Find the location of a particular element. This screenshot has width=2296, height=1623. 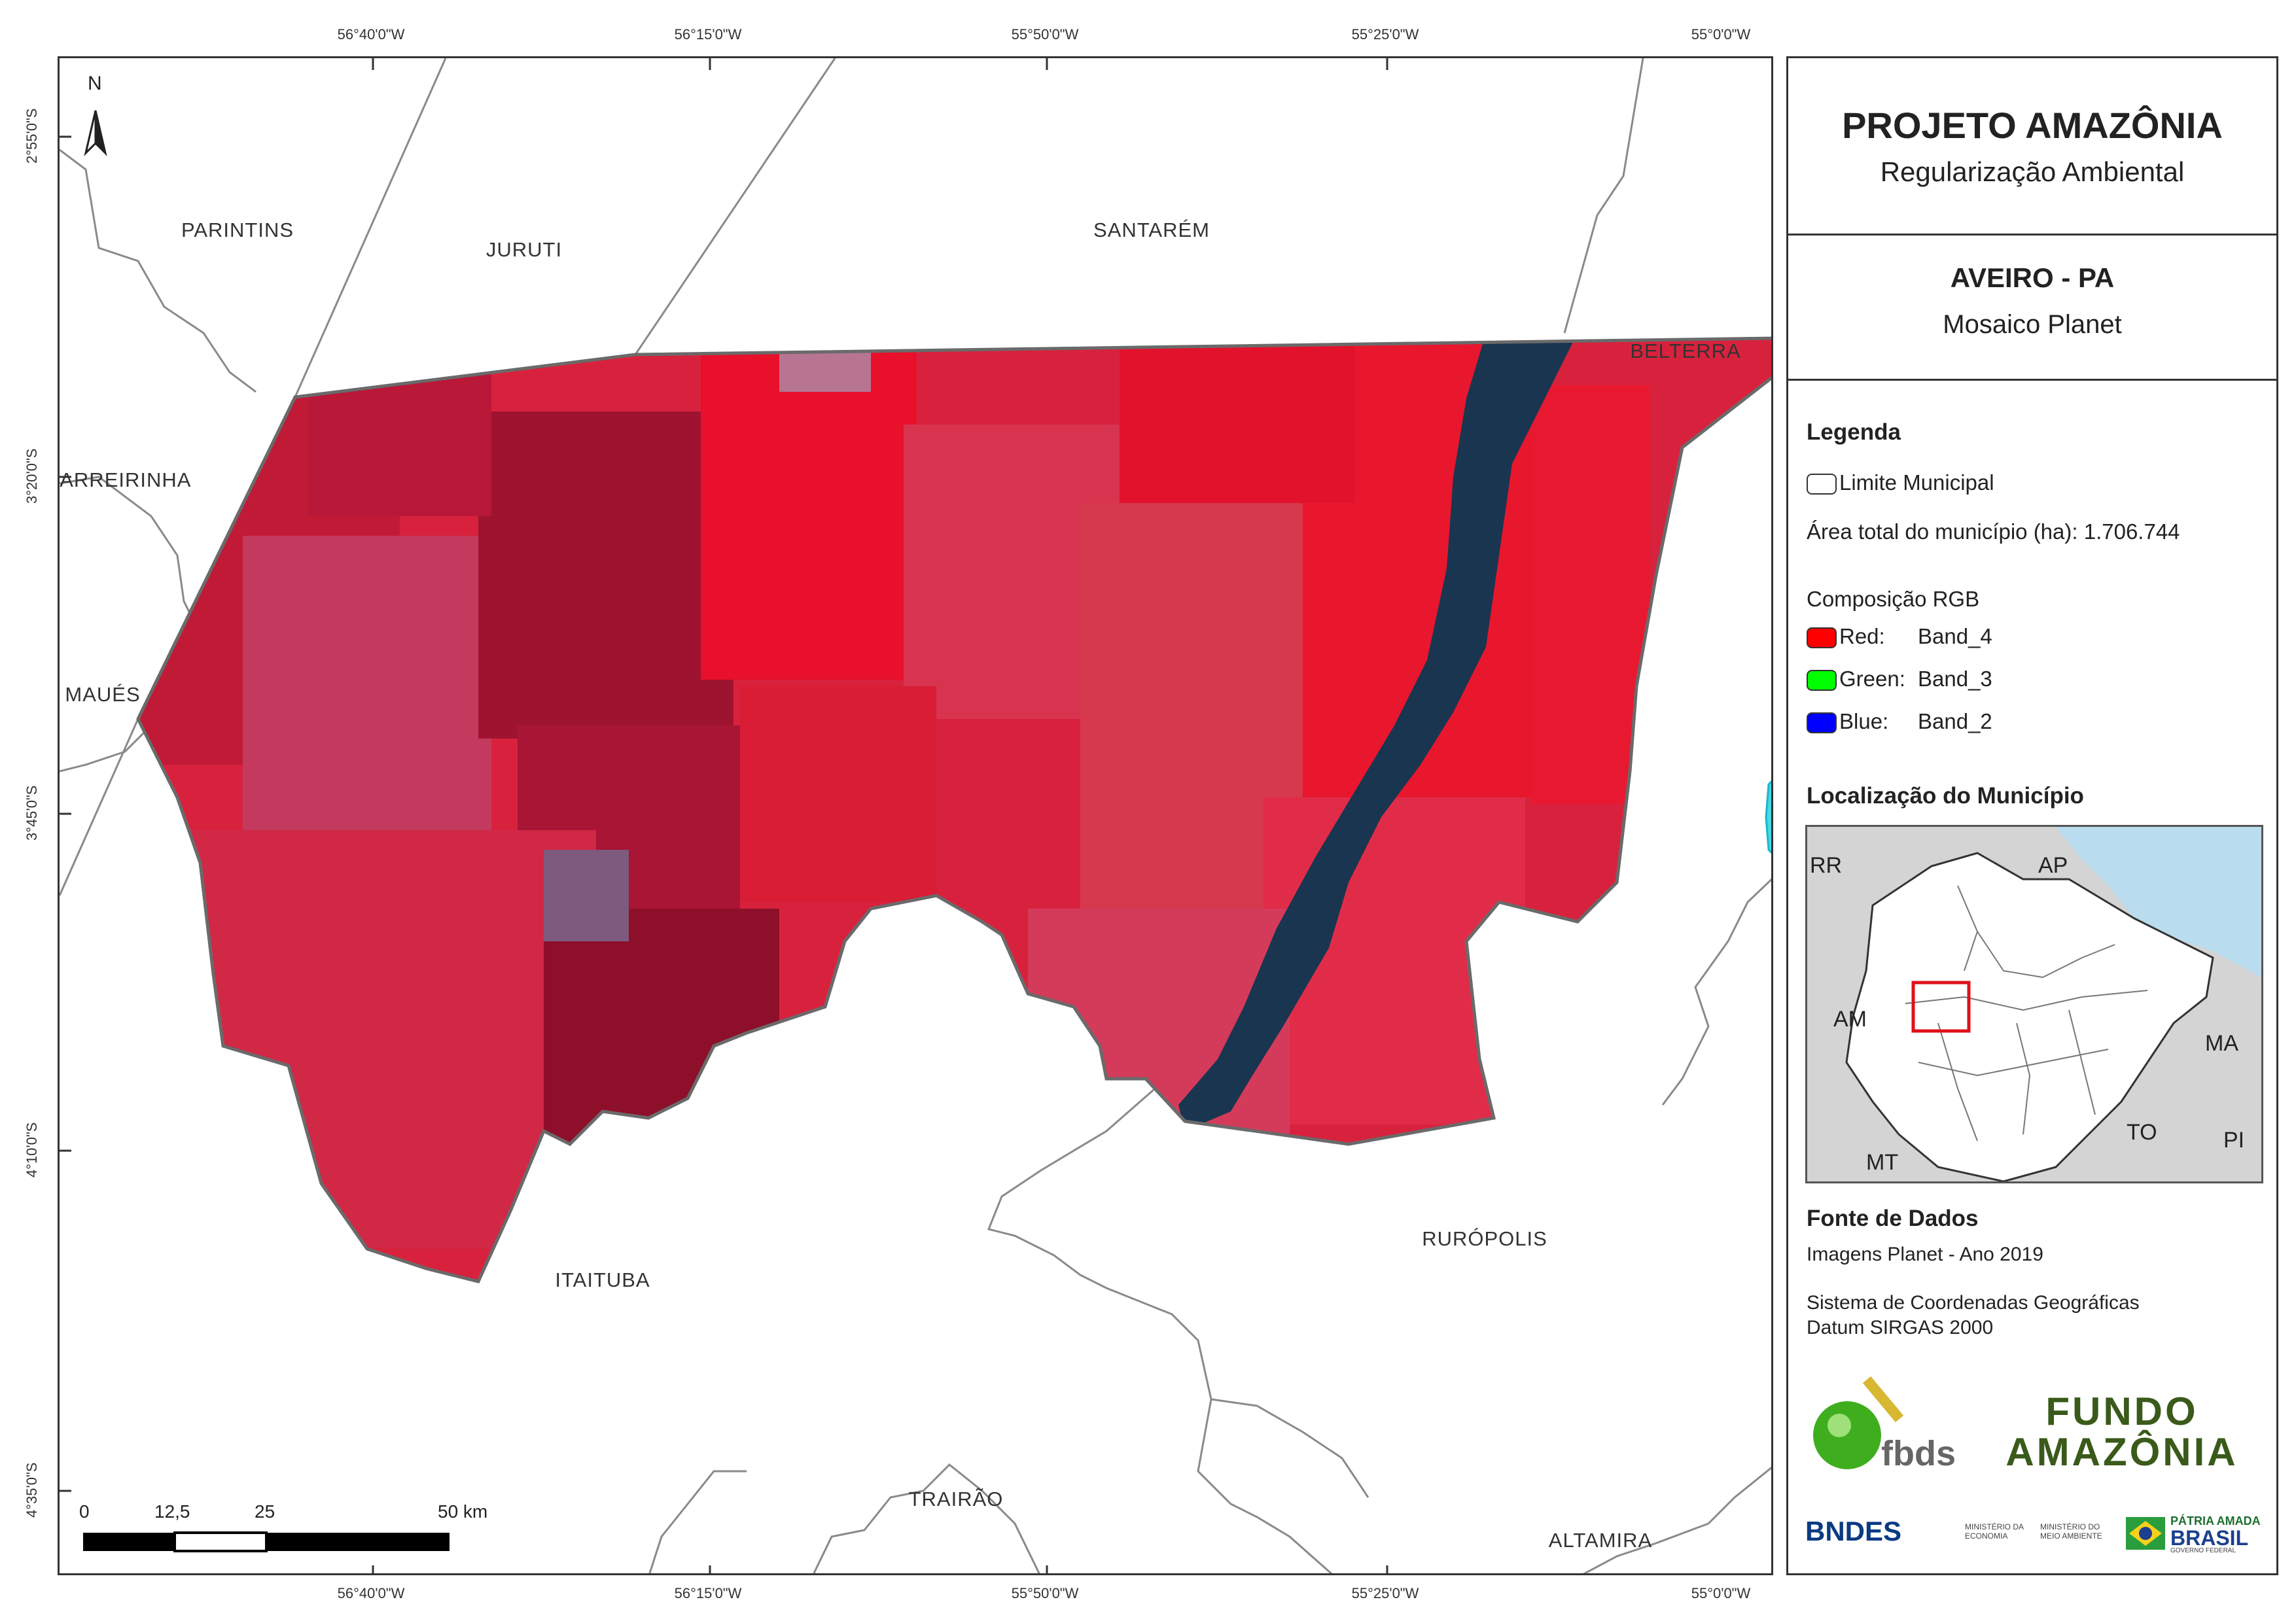

place-label-belterra: BELTERRA is located at coordinates (1685, 351).